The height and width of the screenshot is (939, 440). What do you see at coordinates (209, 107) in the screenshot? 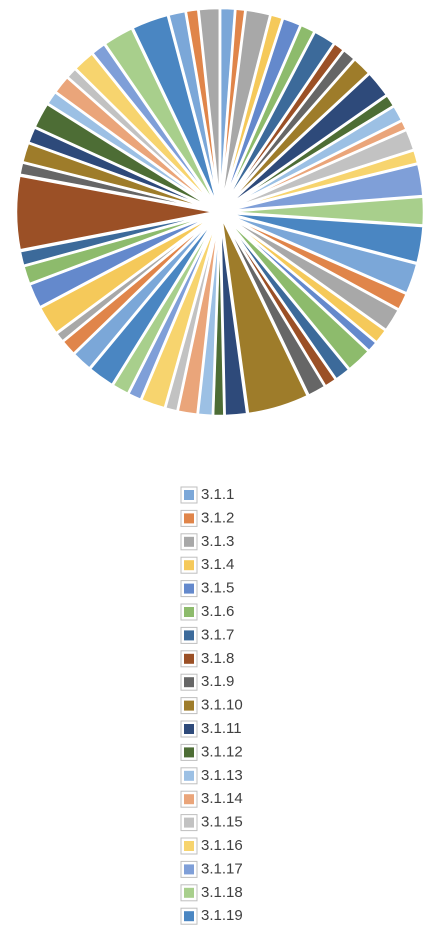
I see `pie-slice` at bounding box center [209, 107].